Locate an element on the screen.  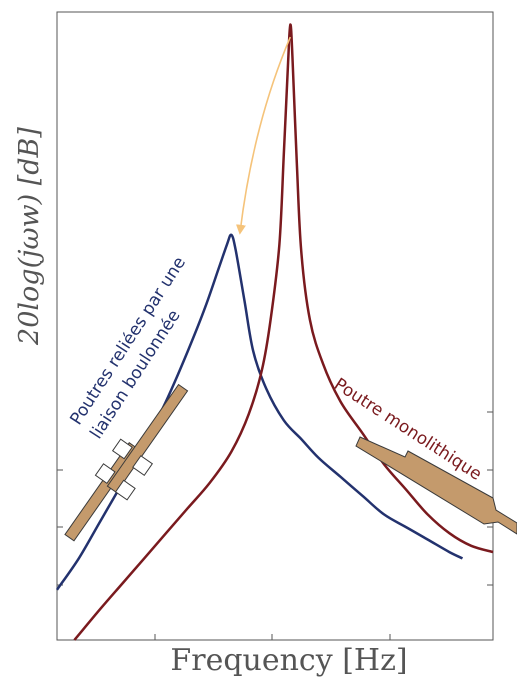
y-axis-label: 20log(jωw) [dB] is located at coordinates (29, 236).